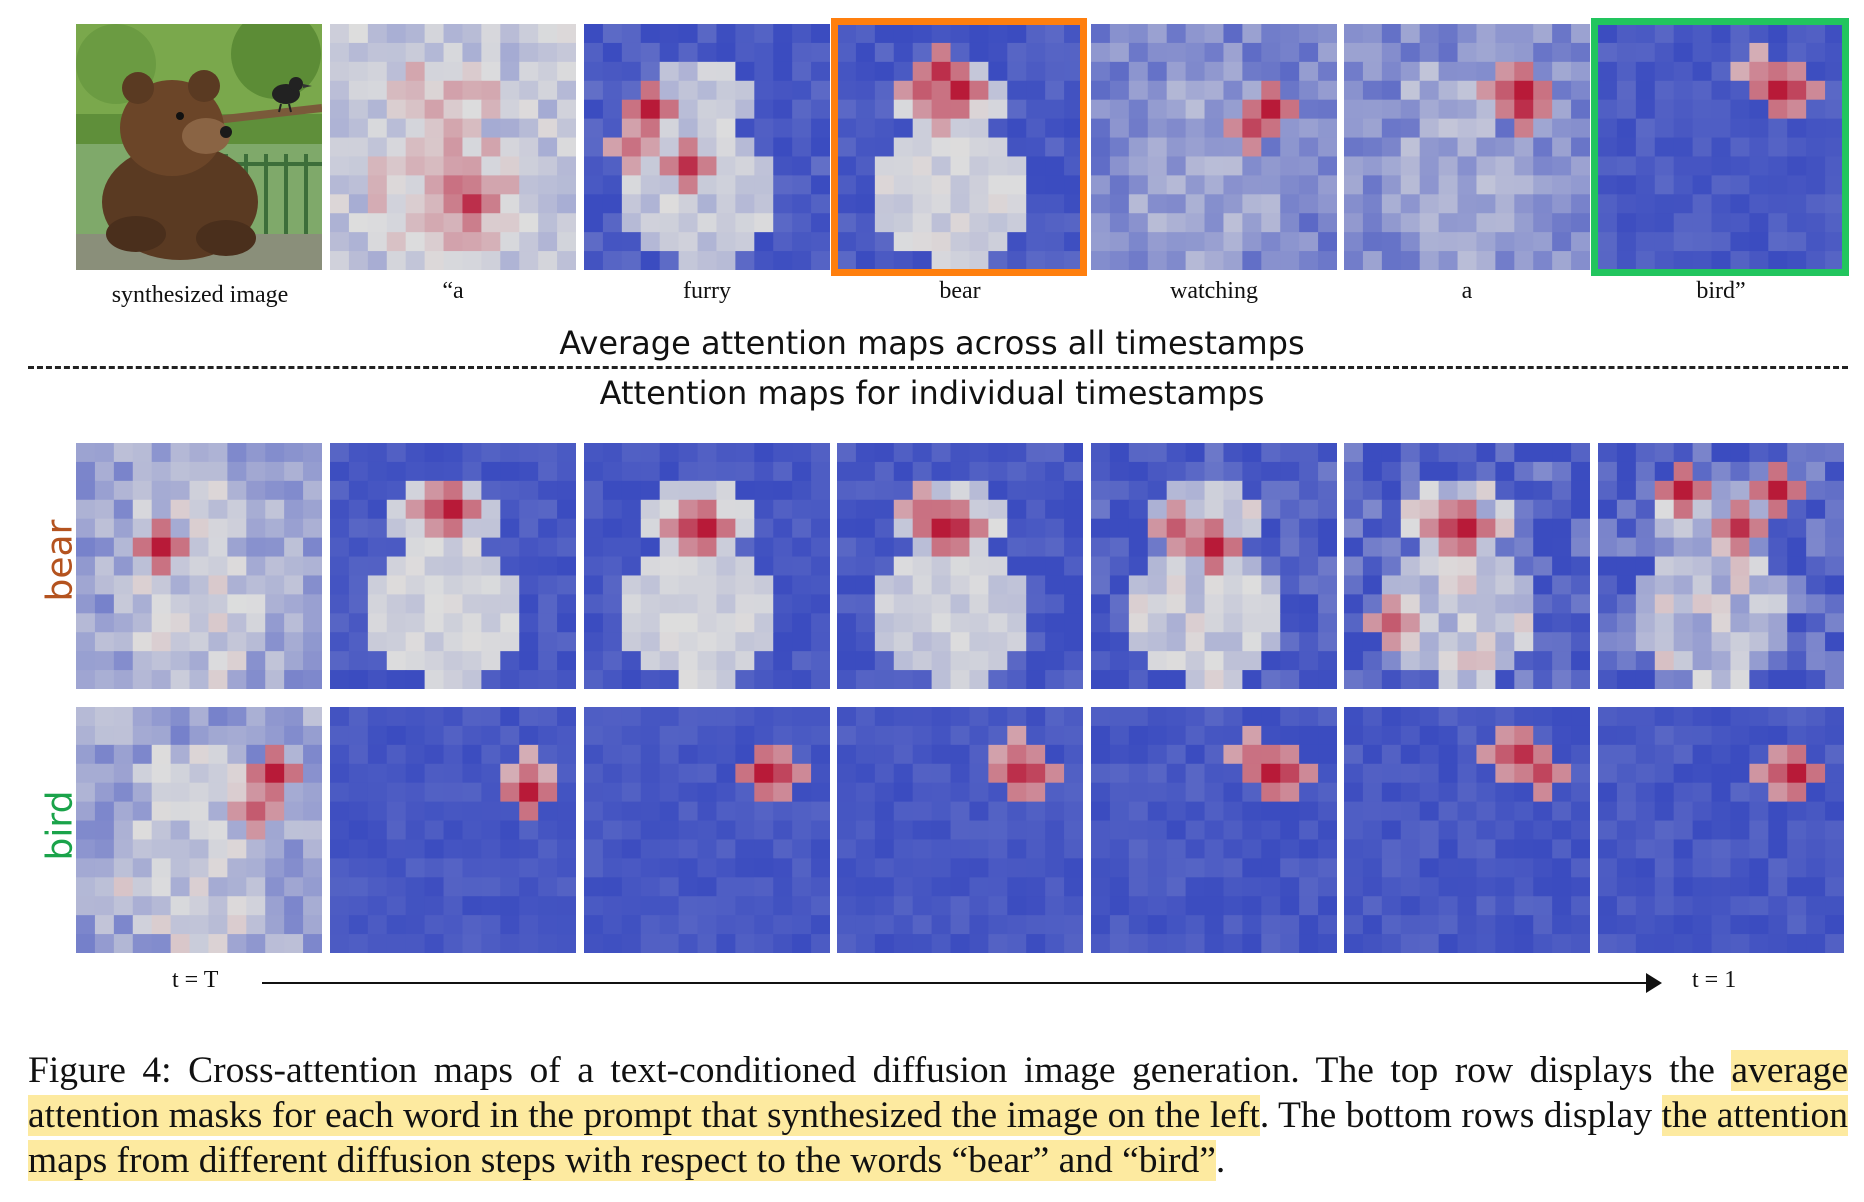 The image size is (1864, 1202). Describe the element at coordinates (957, 983) in the screenshot. I see `time-arrow-line` at that location.